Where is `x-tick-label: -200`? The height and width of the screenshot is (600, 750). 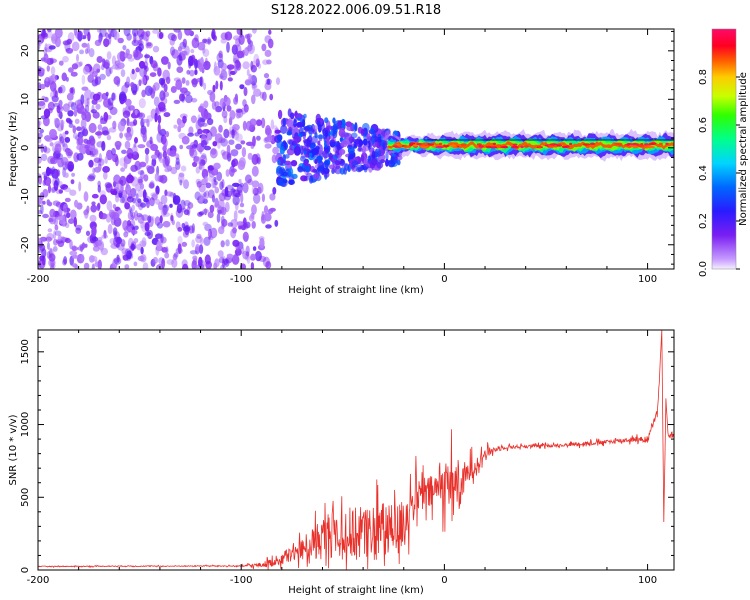
x-tick-label: -200 is located at coordinates (38, 580).